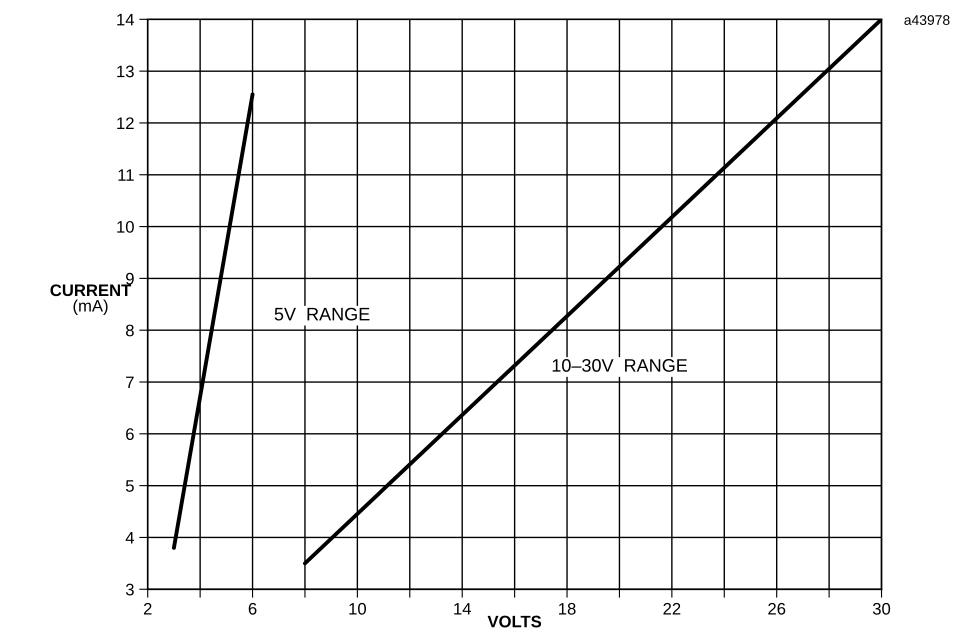 The height and width of the screenshot is (644, 953). I want to click on annotation: 5V RANGE, so click(322, 314).